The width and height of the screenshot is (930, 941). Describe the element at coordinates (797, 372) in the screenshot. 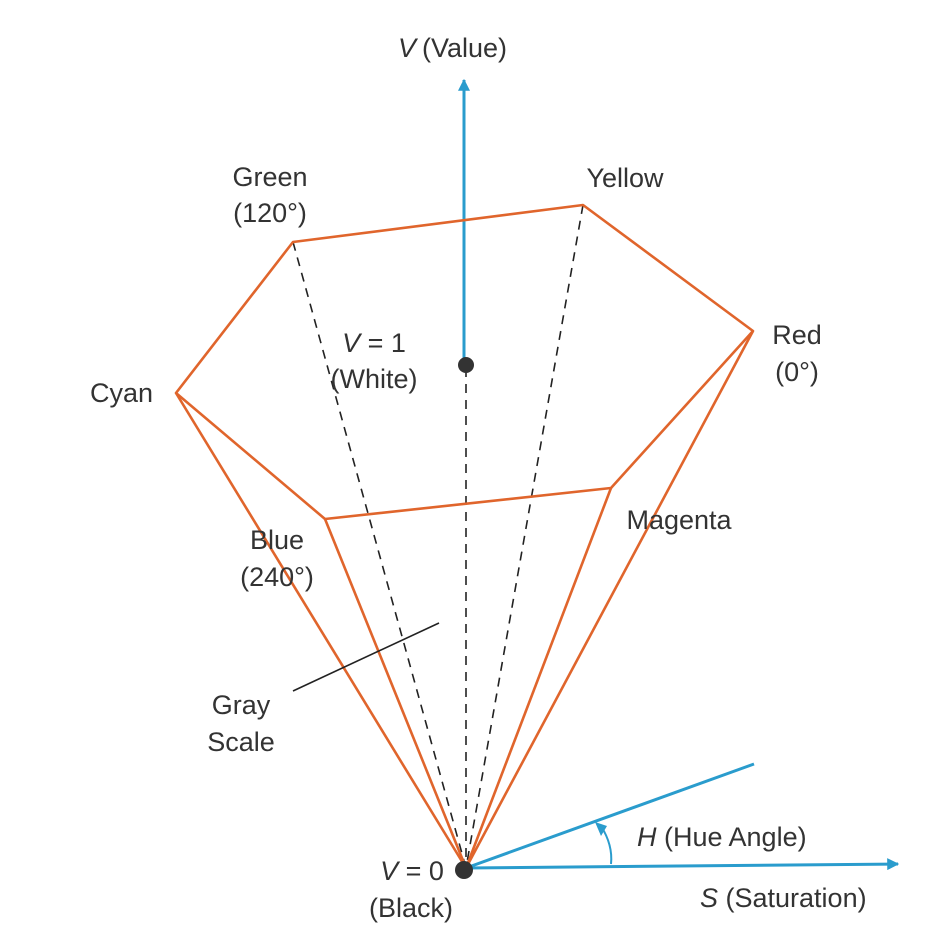

I see `red-angle-label: (0°)` at that location.